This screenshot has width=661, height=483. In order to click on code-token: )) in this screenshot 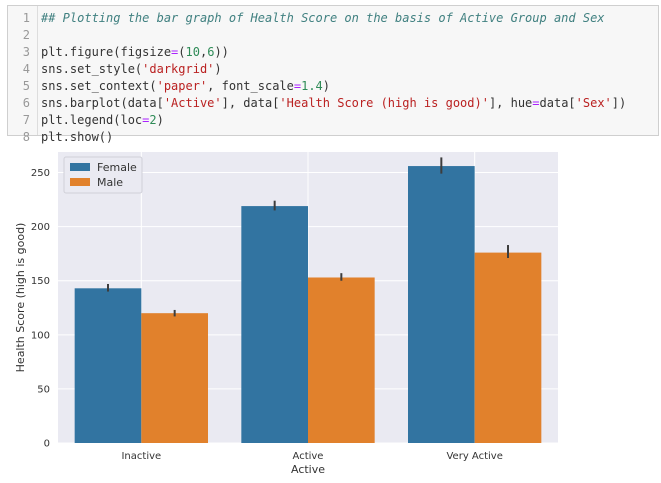, I will do `click(221, 52)`.